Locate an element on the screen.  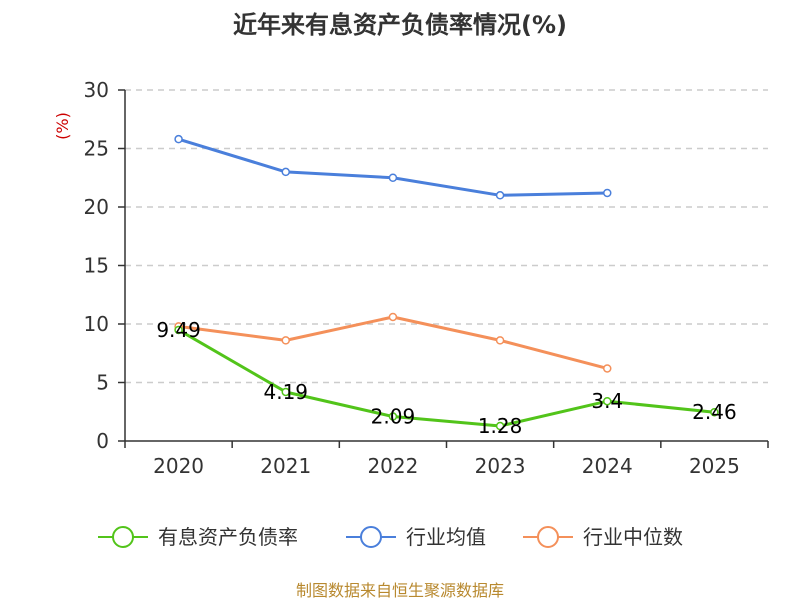
legend: 有息资产负债率 行业均值 行业中位数 is located at coordinates (390, 537).